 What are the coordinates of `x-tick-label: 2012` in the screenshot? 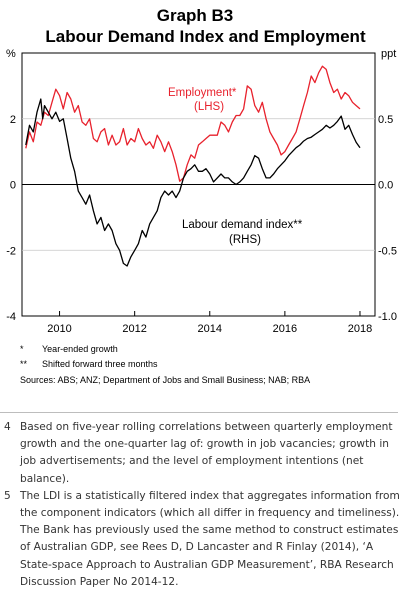 It's located at (134, 329).